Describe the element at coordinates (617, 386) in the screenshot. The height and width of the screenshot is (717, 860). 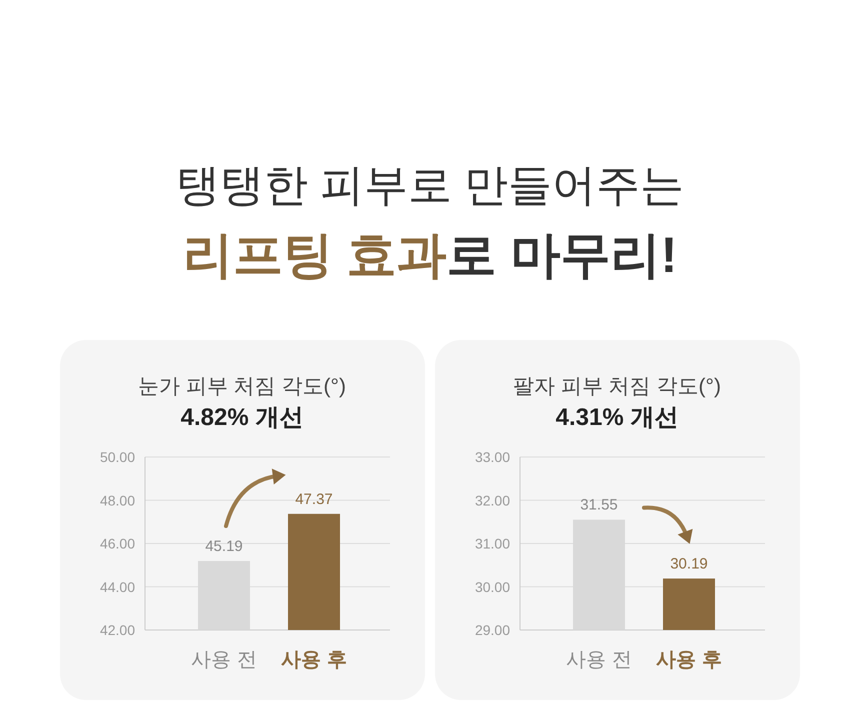
I see `chart-title: 팔자 피부 처짐 각도(°)` at that location.